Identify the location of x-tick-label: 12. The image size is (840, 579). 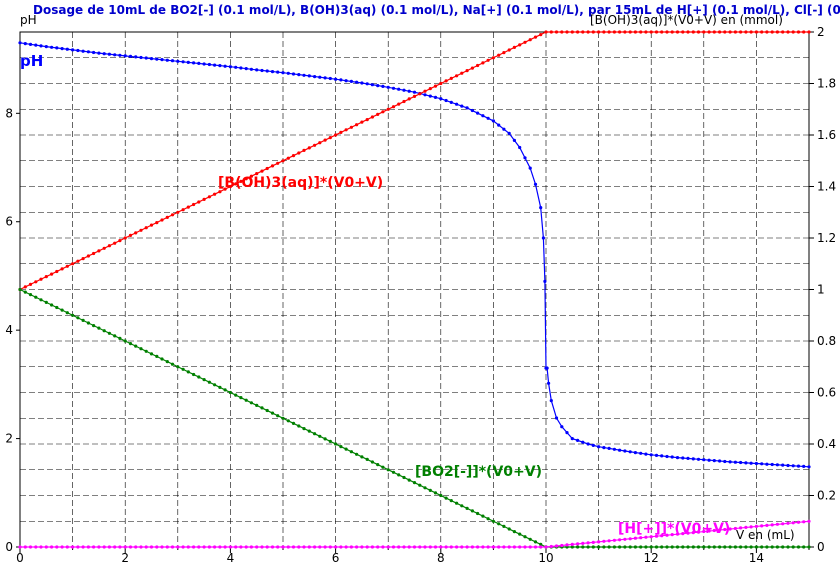
(651, 558).